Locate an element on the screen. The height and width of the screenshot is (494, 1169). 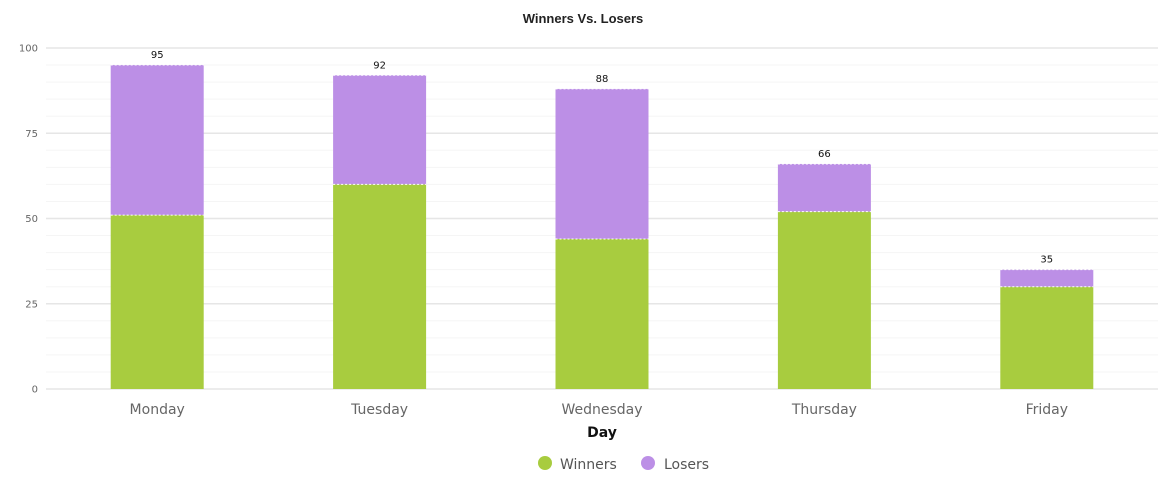
legend-label-losers: Losers is located at coordinates (686, 465).